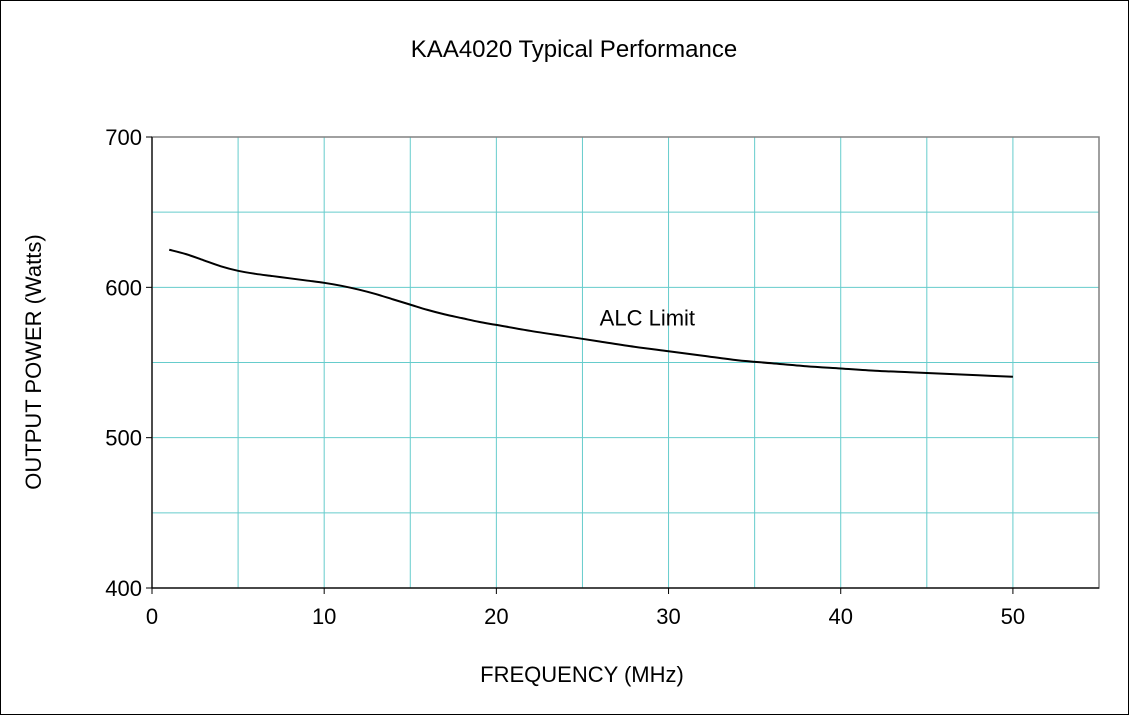  I want to click on x-axis-title: FREQUENCY (MHz), so click(582, 674).